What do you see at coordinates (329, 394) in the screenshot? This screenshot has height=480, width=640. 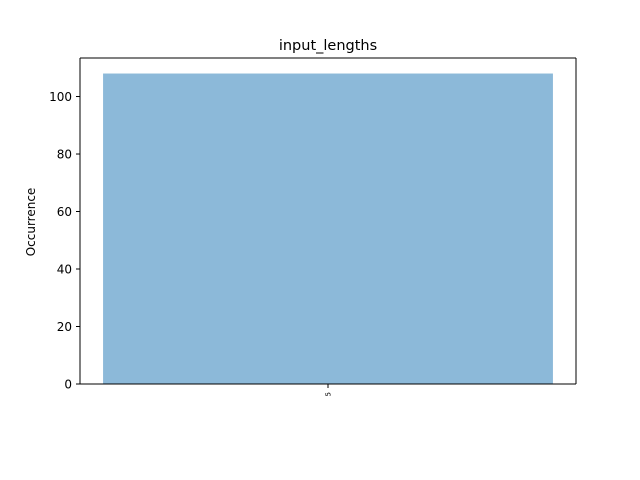 I see `x-tick-label: 5` at bounding box center [329, 394].